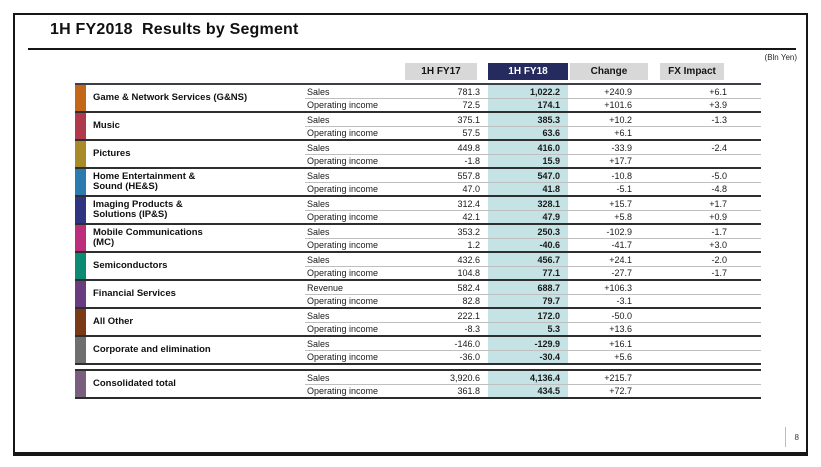 The width and height of the screenshot is (821, 467). I want to click on metric-row: Sales 353.2 250.3 -102.9 -1.7, so click(533, 231).